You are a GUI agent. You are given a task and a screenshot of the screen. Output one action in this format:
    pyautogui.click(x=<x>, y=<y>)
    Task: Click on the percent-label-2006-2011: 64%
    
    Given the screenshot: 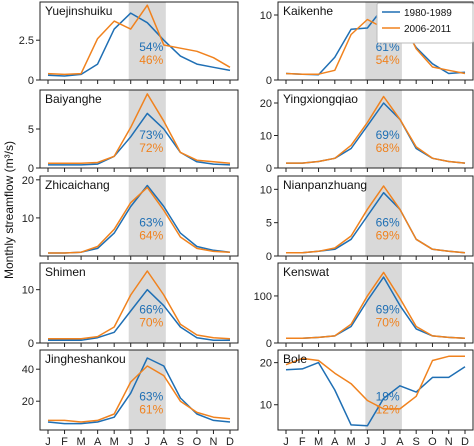 What is the action you would take?
    pyautogui.click(x=151, y=235)
    